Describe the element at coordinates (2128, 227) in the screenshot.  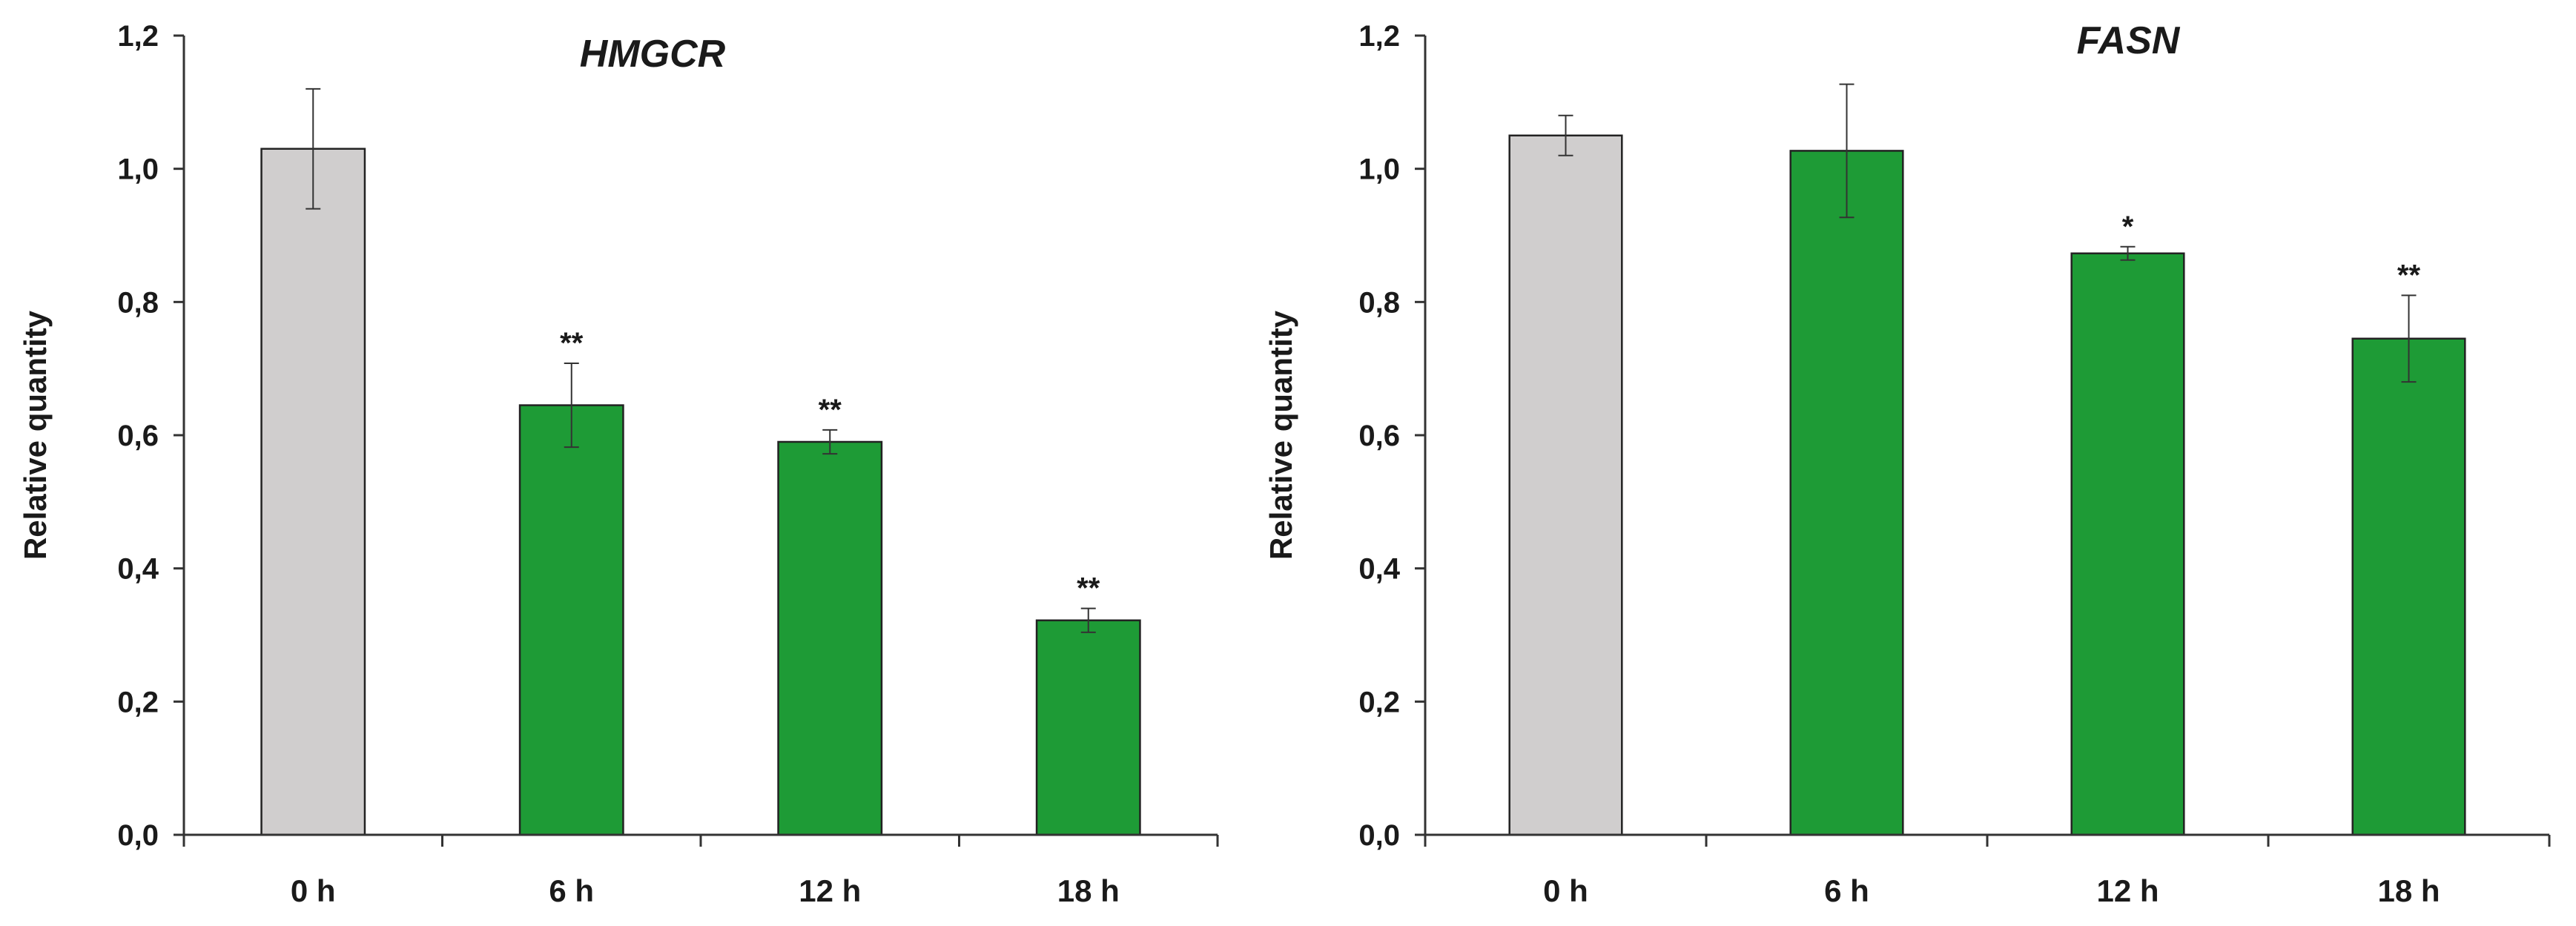
I see `significance-marker: *` at that location.